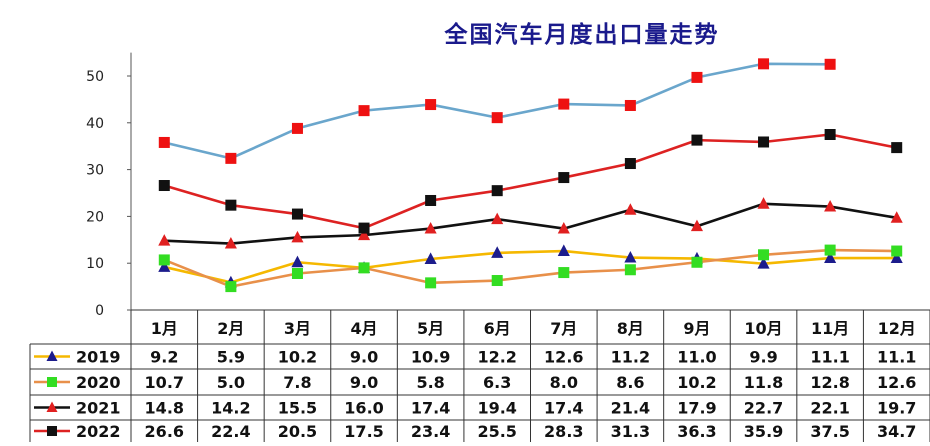 This screenshot has height=446, width=930. I want to click on data-label: 26.6, so click(164, 431).